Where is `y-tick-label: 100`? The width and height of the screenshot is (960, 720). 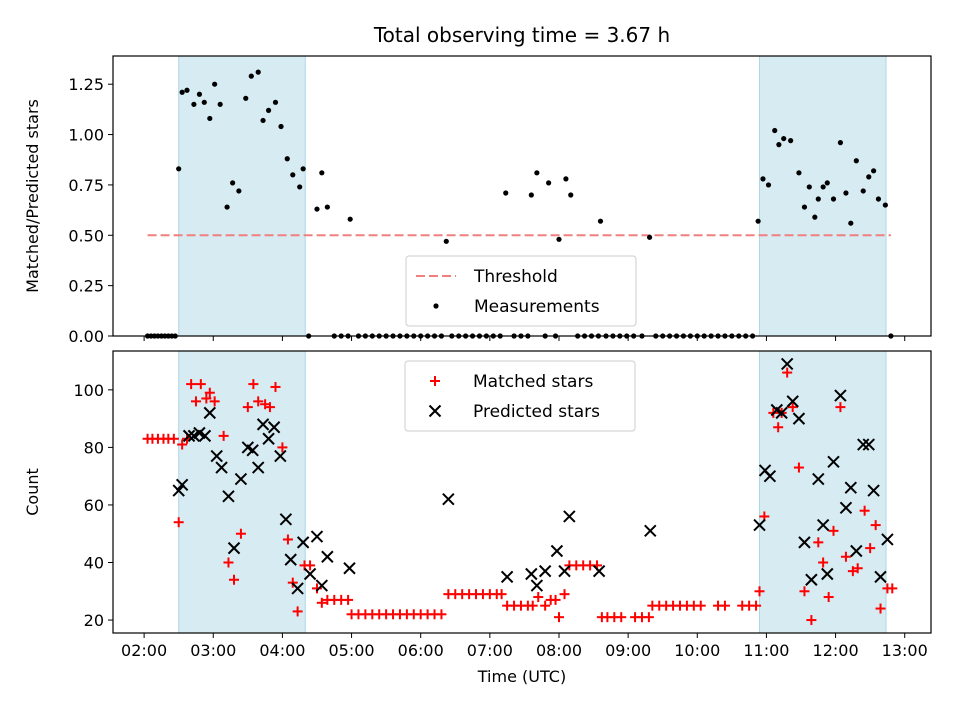 y-tick-label: 100 is located at coordinates (88, 390).